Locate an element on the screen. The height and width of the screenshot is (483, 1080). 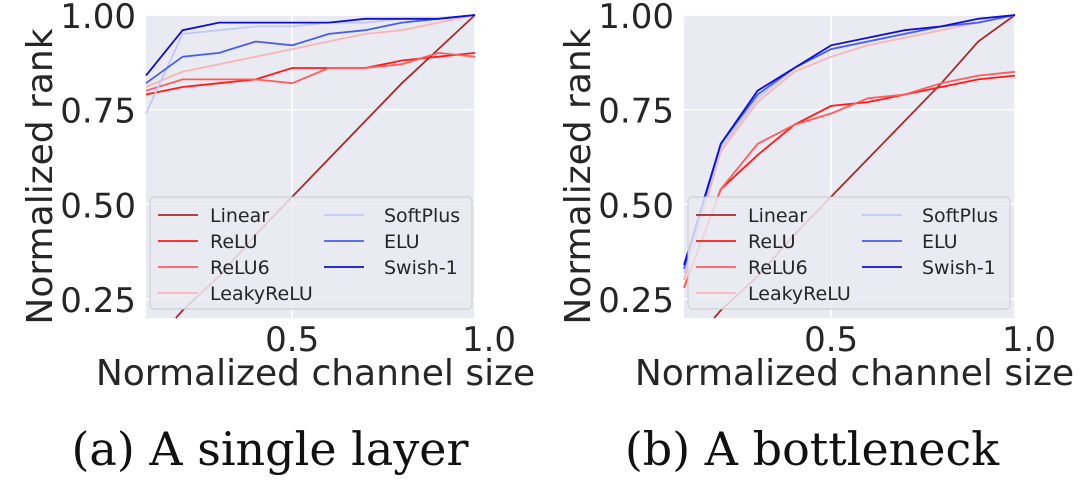
series-line-leakyrelu is located at coordinates (310, 51).